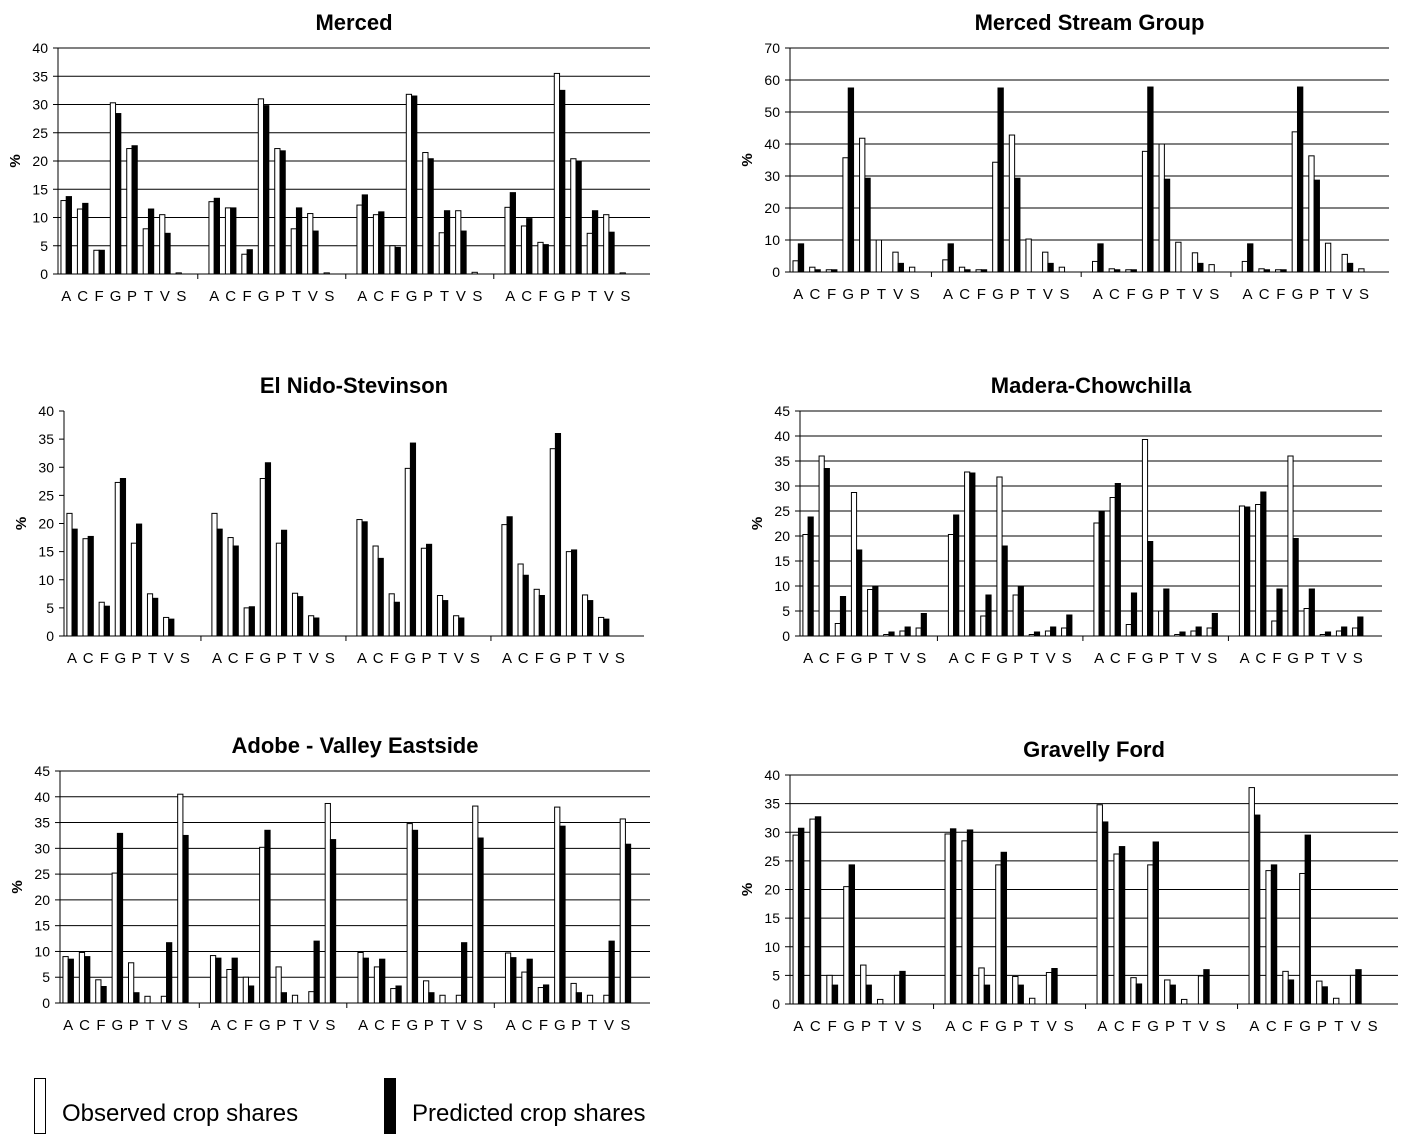  I want to click on chart-title: Merced Stream Group, so click(1090, 22).